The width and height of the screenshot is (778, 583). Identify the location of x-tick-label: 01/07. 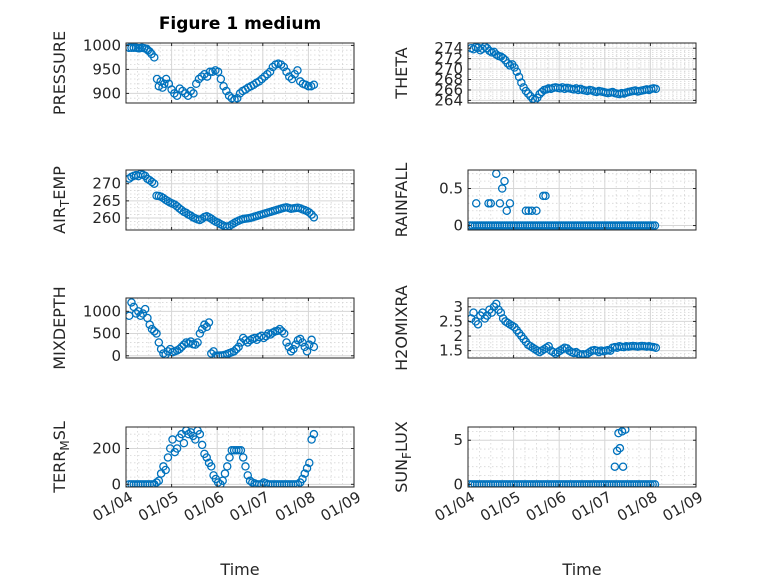
(591, 506).